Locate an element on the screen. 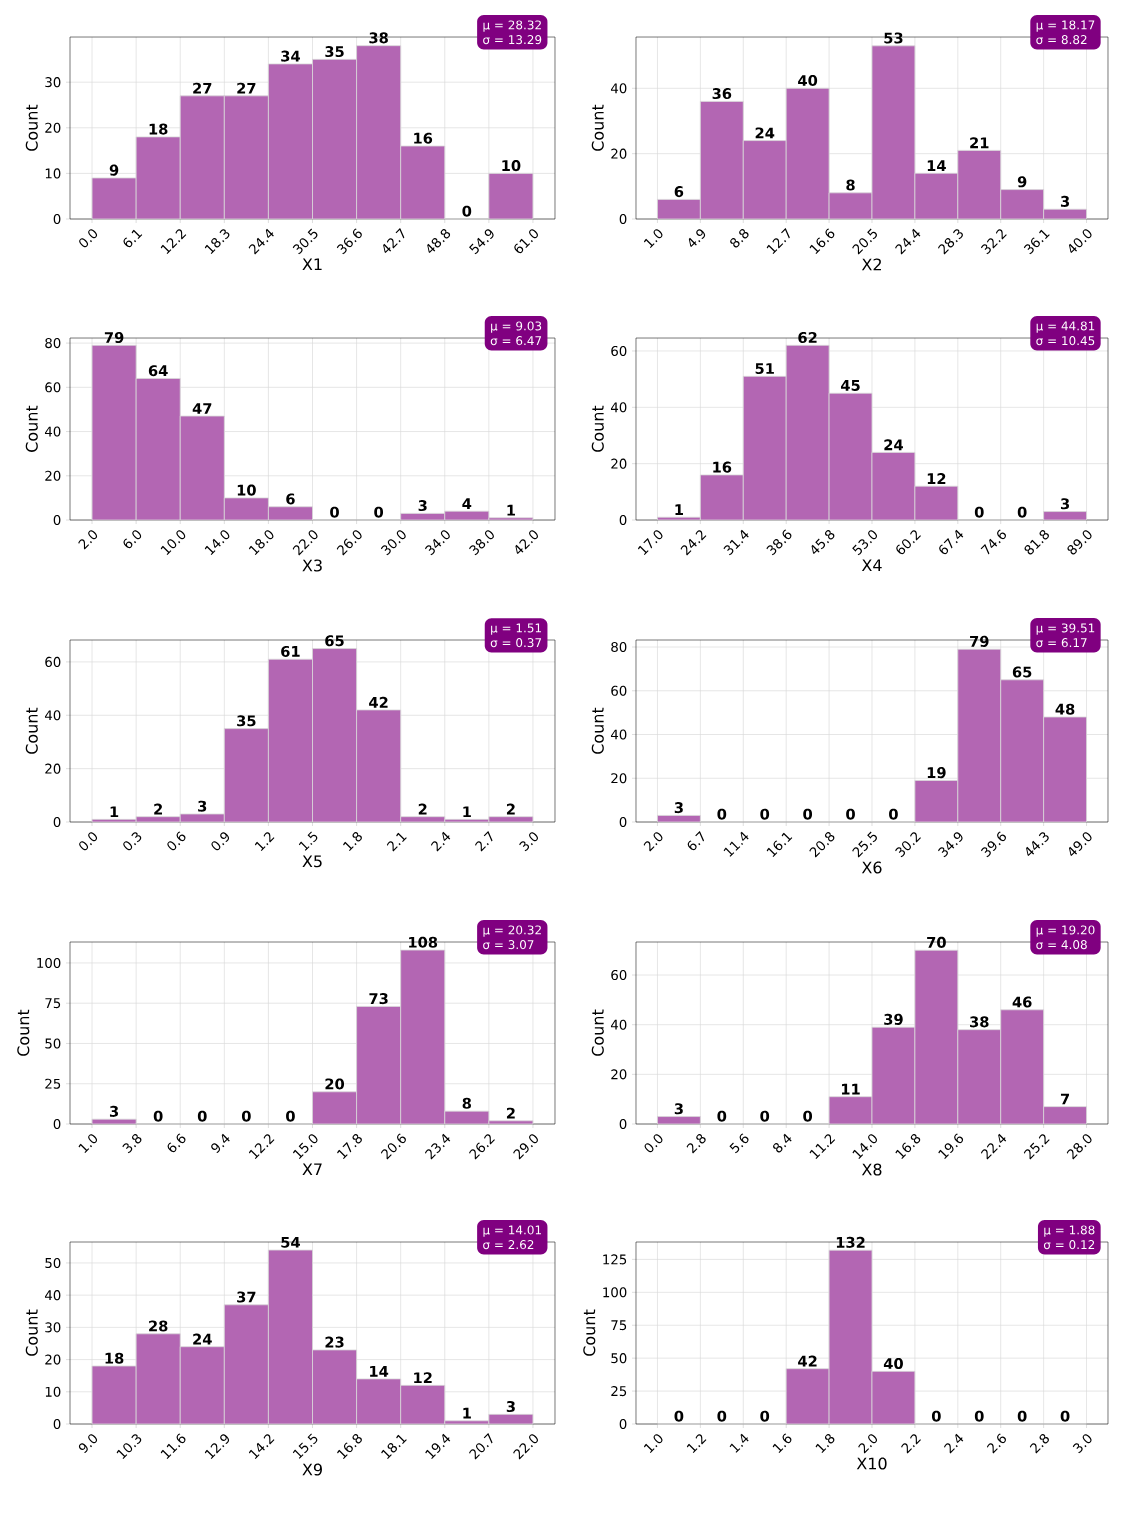  x-tick-label: 8.8 is located at coordinates (739, 238).